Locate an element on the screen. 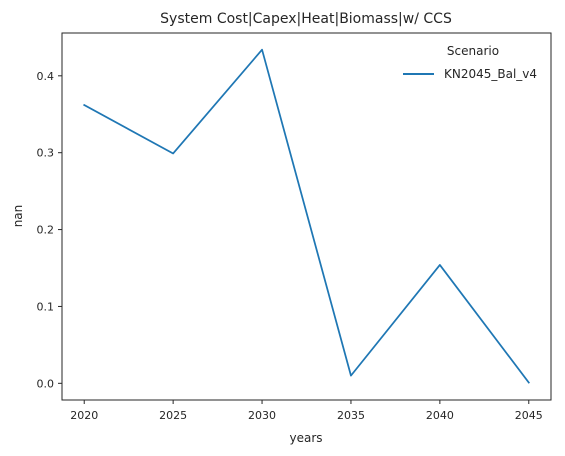 The height and width of the screenshot is (456, 565). y-axis-label: nan is located at coordinates (18, 216).